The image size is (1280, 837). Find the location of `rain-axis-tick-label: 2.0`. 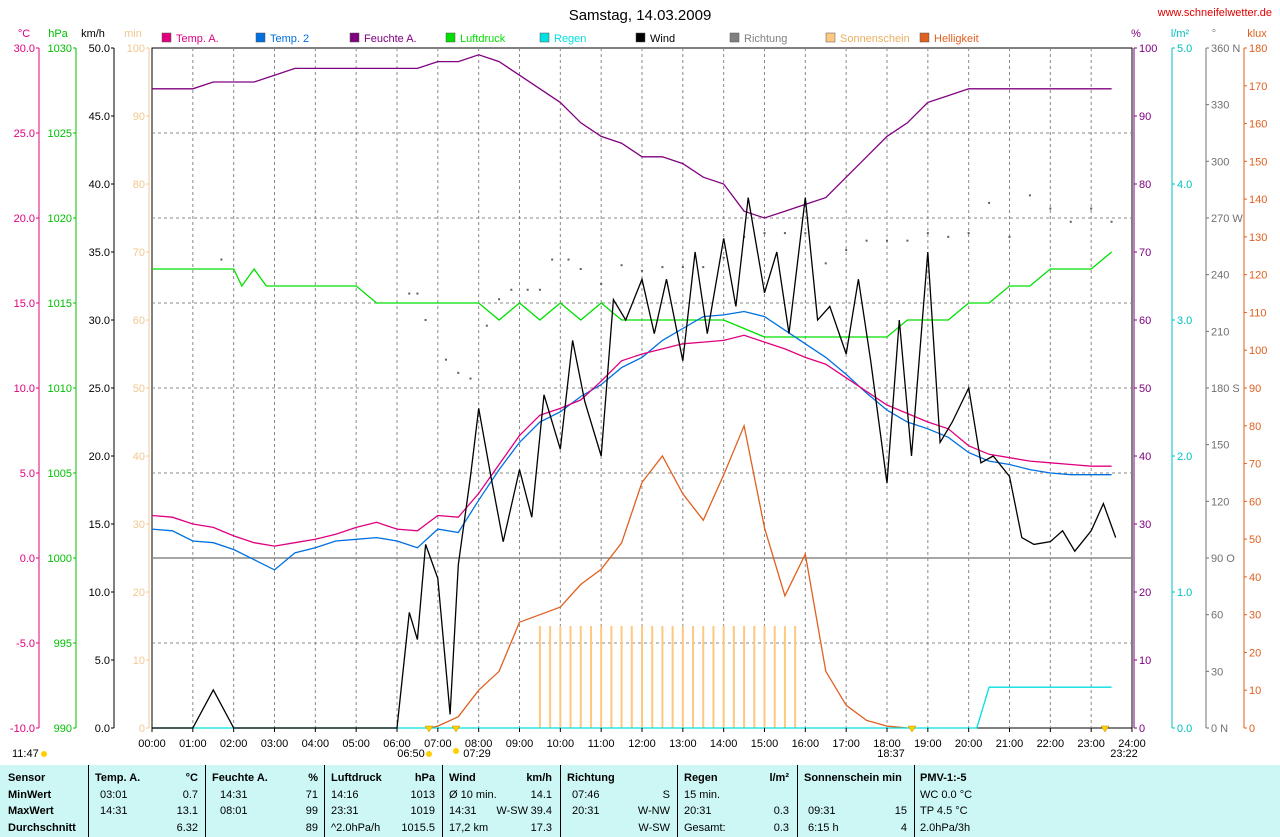

rain-axis-tick-label: 2.0 is located at coordinates (1184, 457).